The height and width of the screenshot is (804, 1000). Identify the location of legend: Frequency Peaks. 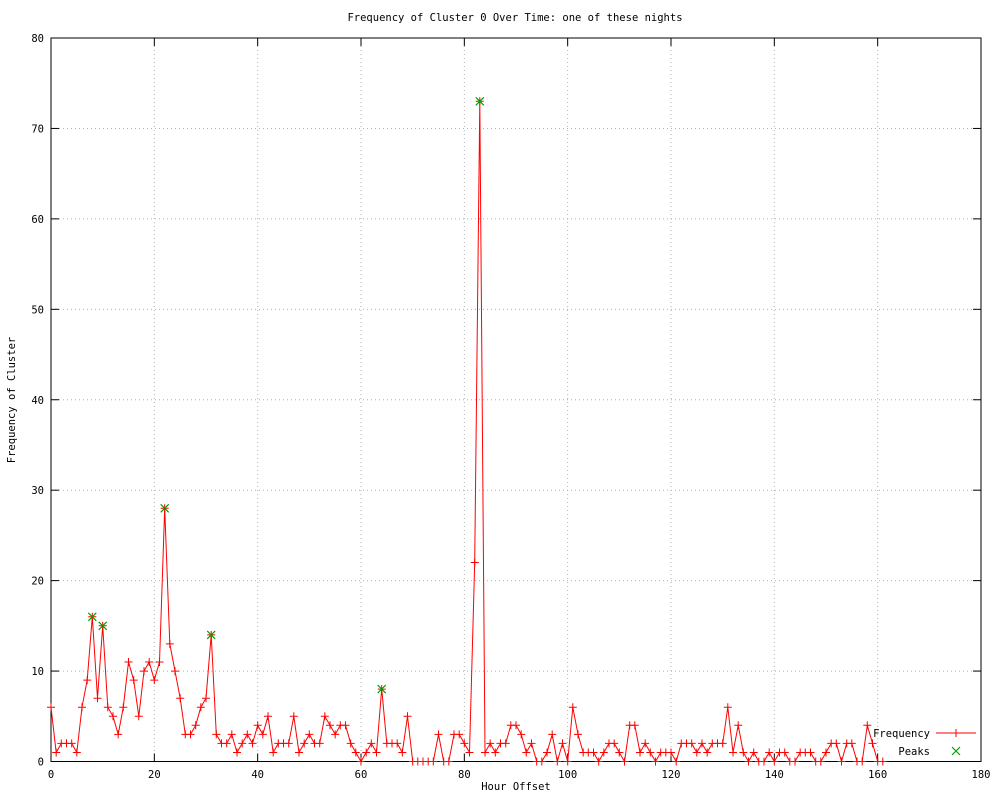
(924, 743).